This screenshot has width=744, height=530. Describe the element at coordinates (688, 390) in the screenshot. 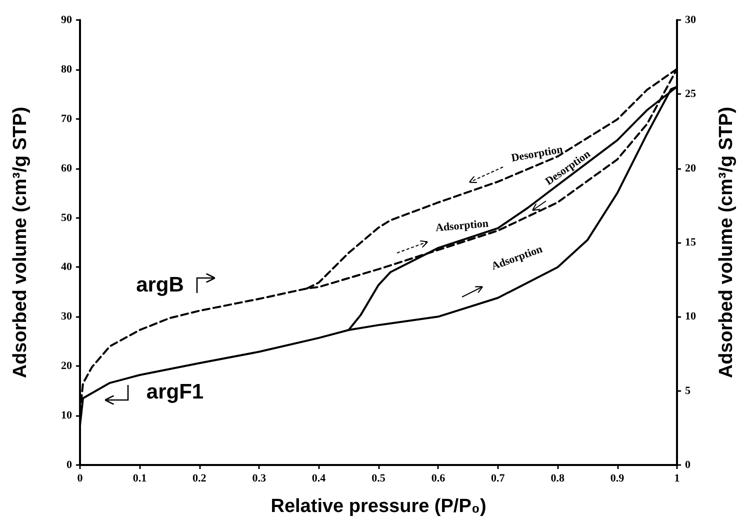

I see `y2-tick-label: 5` at that location.